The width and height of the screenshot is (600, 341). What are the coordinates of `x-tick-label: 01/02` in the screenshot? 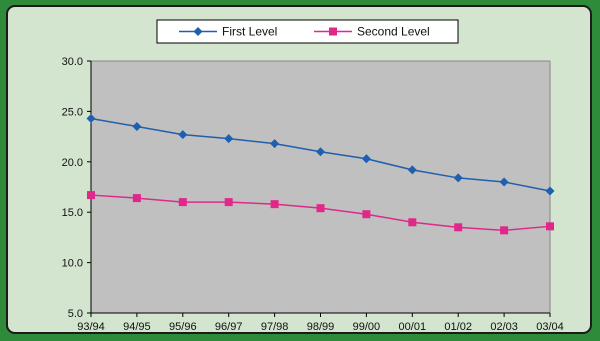 It's located at (458, 327).